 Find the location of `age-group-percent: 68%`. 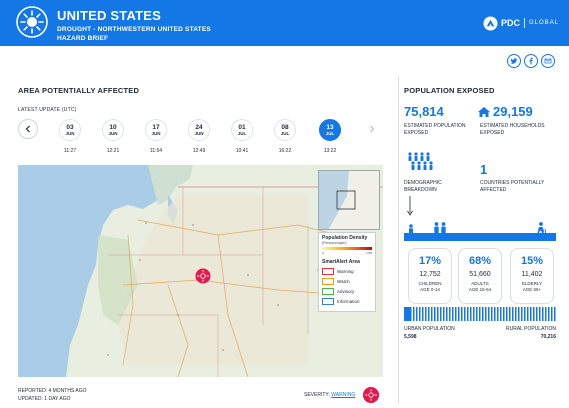

age-group-percent: 68% is located at coordinates (480, 261).